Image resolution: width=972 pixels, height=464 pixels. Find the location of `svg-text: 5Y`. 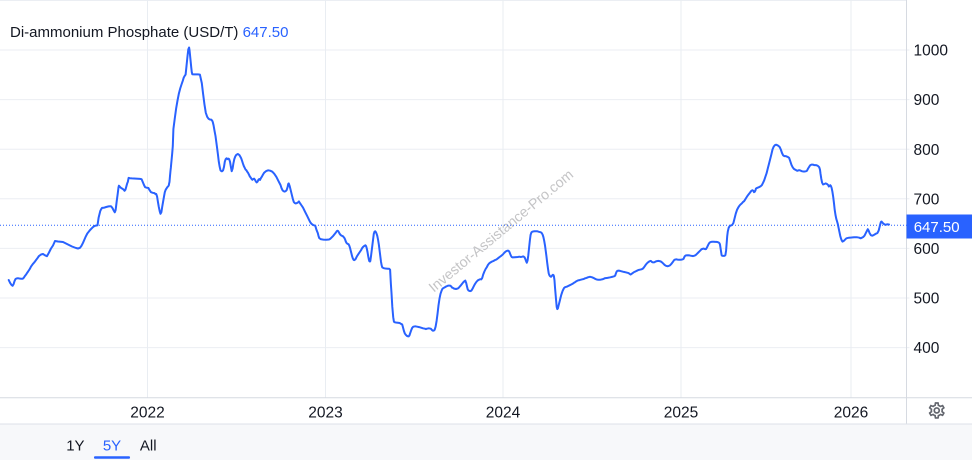

svg-text: 5Y is located at coordinates (112, 445).